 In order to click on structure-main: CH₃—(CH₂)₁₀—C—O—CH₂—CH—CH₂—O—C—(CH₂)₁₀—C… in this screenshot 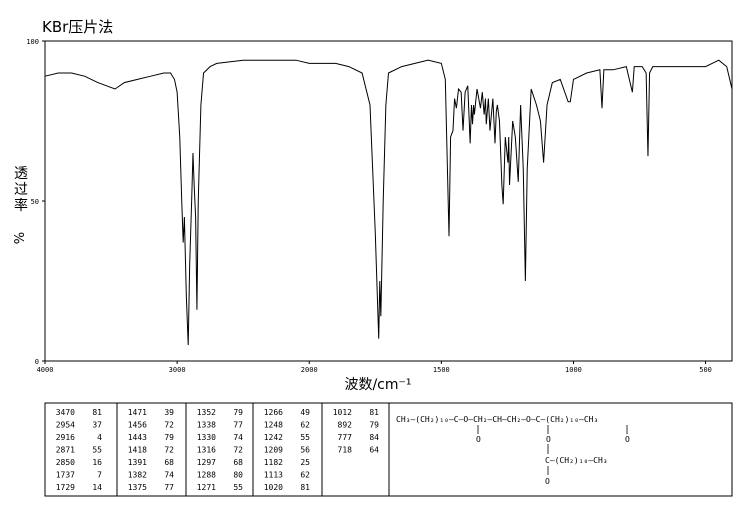, I will do `click(497, 419)`.